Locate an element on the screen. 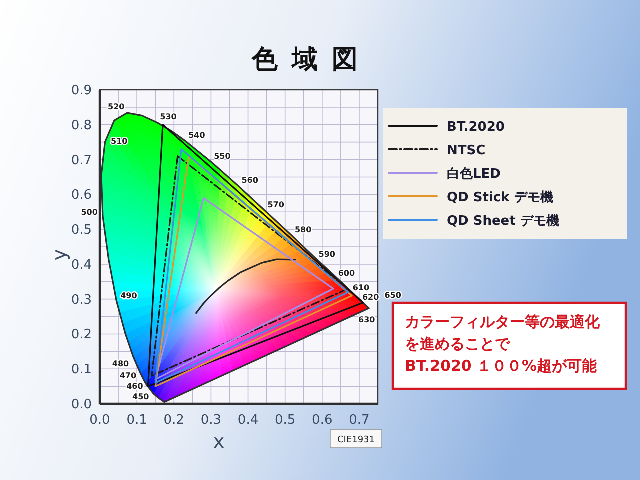 This screenshot has height=480, width=640. y-axis-title: y is located at coordinates (60, 255).